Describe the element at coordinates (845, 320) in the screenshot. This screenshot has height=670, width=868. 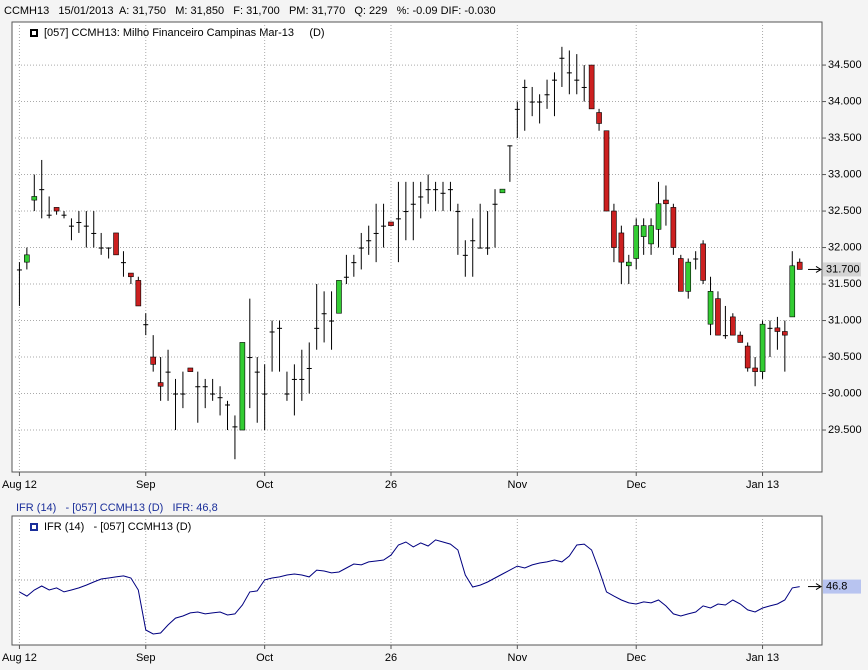
I see `y-tick-label: 31.000` at that location.